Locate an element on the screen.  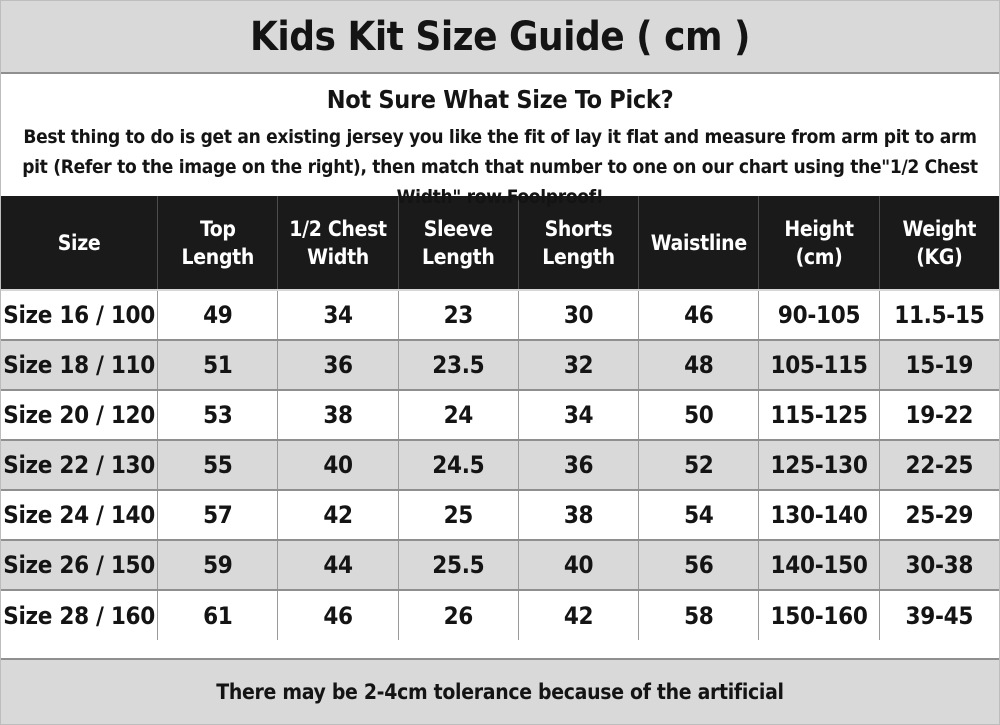
table-cell: Size 26 / 150 is located at coordinates (79, 564).